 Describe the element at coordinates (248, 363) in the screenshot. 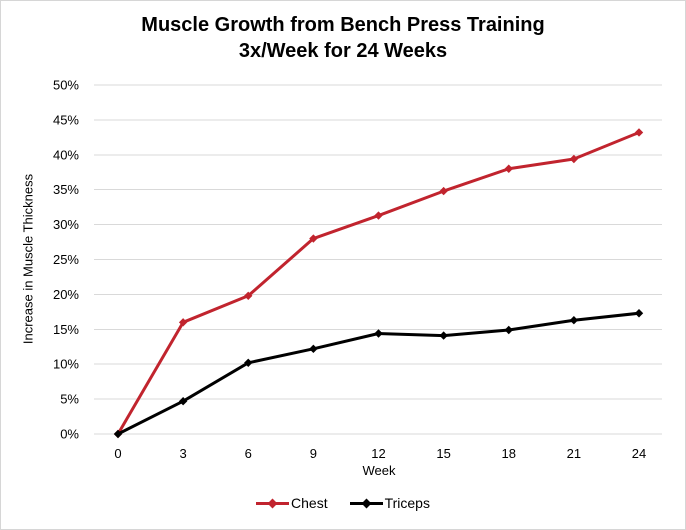

I see `data-point-triceps-week6` at that location.